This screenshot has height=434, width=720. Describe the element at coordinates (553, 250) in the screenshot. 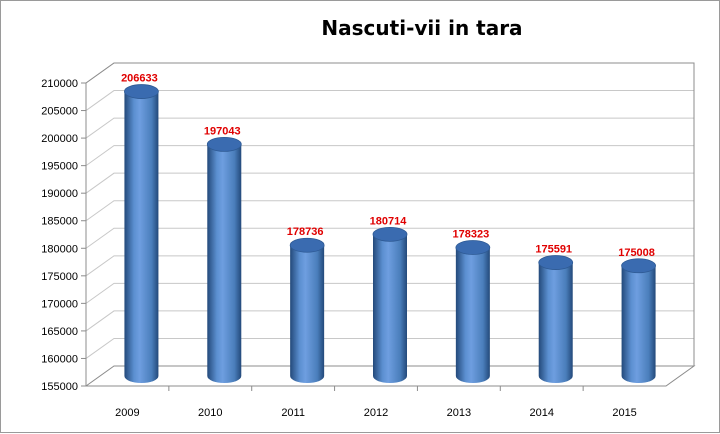

I see `data-label: 175591` at that location.